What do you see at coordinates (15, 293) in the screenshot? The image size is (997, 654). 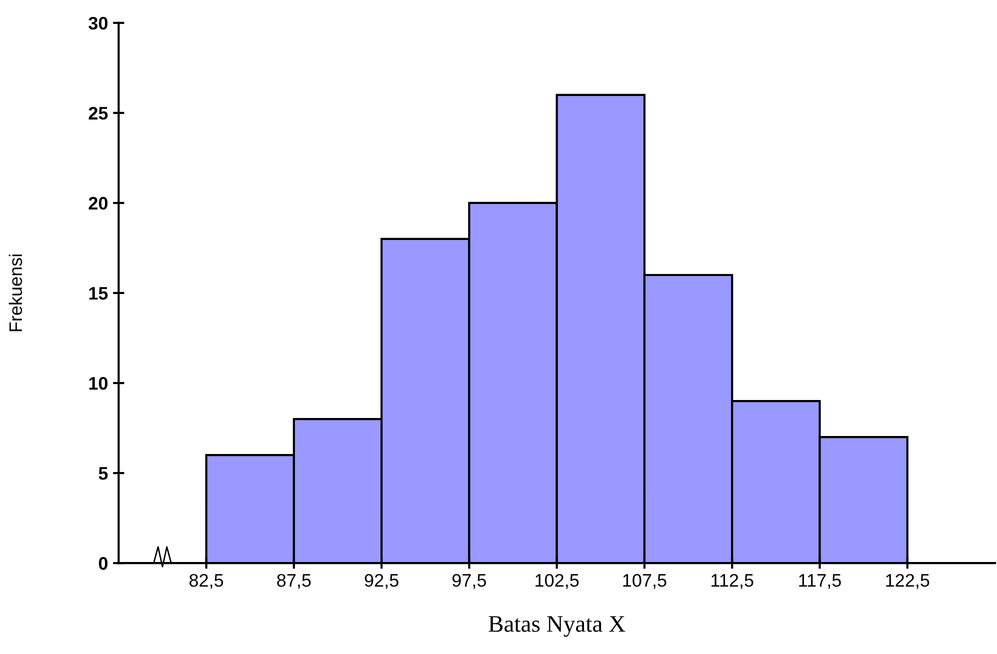 I see `y-axis-title: Frekuensi` at bounding box center [15, 293].